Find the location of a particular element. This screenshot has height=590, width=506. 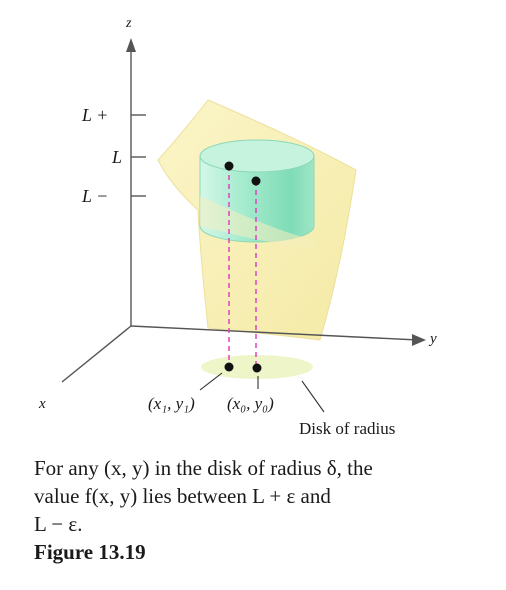

z-axis-label: z is located at coordinates (128, 23).